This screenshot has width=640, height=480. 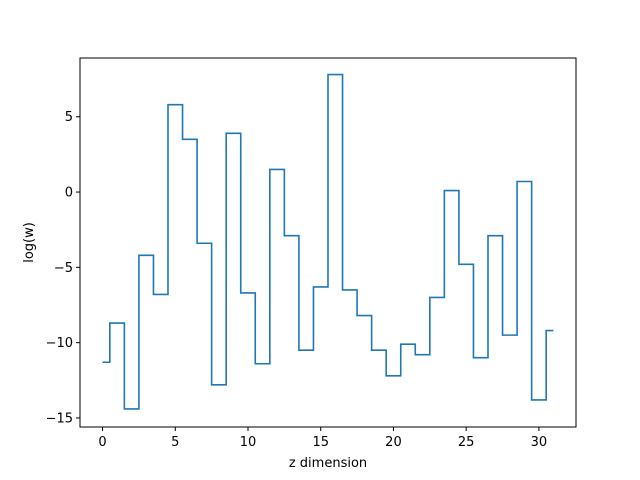 What do you see at coordinates (29, 242) in the screenshot?
I see `y-axis-label: log(w)` at bounding box center [29, 242].